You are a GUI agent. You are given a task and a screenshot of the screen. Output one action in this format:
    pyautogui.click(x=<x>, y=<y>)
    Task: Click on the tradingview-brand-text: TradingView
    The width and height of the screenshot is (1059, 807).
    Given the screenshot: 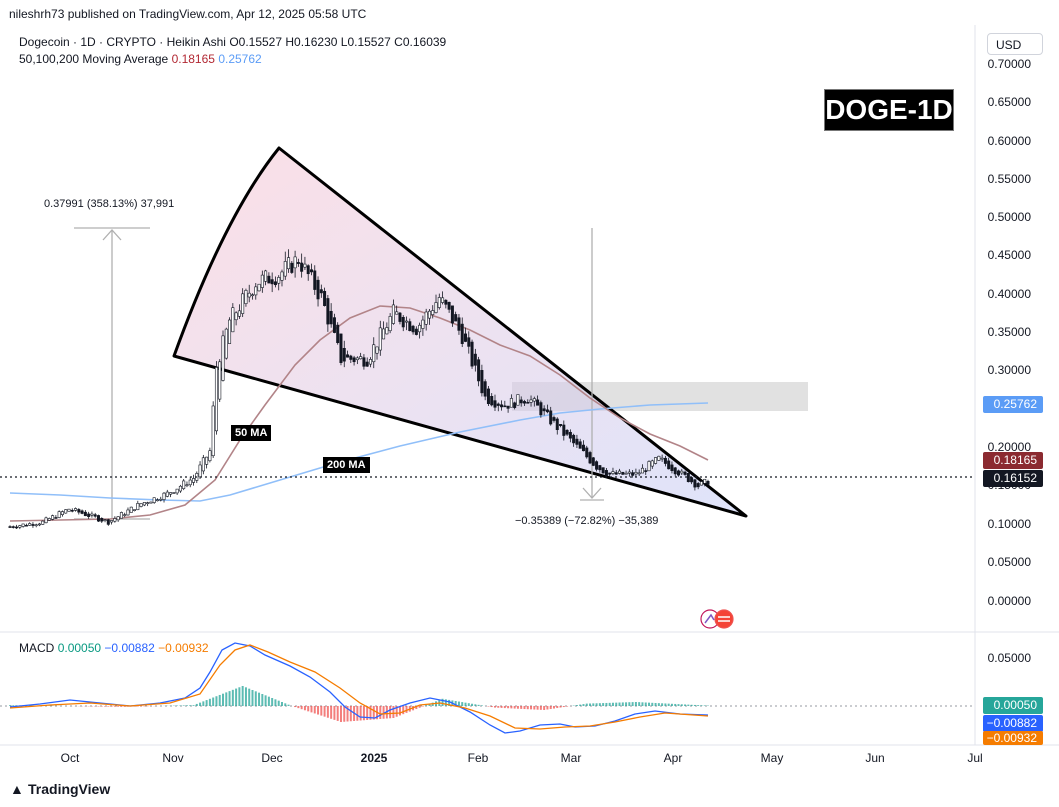 What is the action you would take?
    pyautogui.click(x=69, y=789)
    